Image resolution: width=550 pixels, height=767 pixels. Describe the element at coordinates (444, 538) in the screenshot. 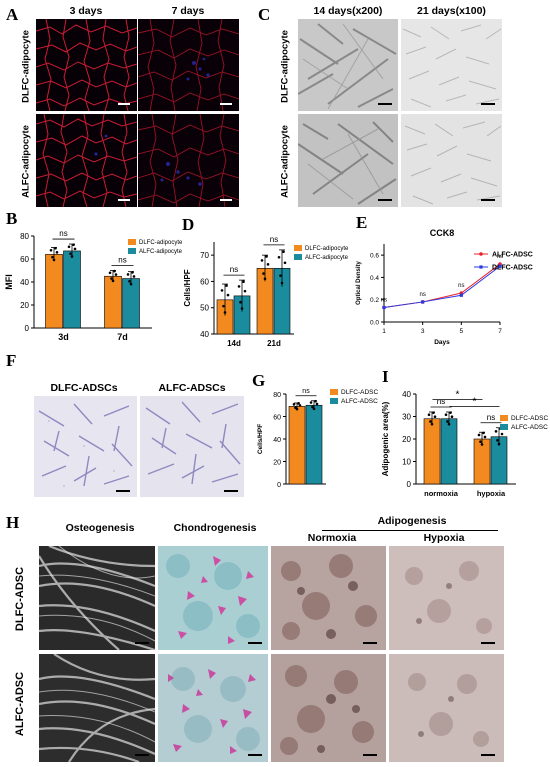

I see `panel-h-col-hypoxia: Hypoxia` at that location.